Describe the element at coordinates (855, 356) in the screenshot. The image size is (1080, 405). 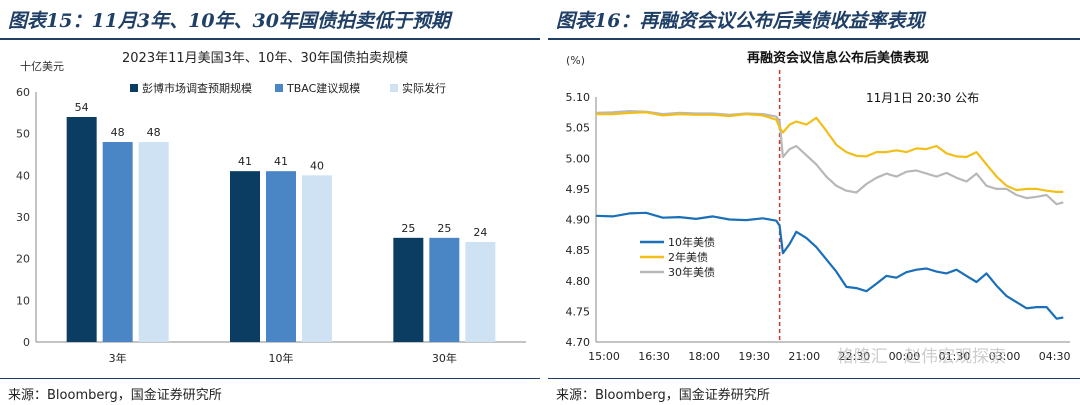
I see `x-tick-label: 22:30` at that location.